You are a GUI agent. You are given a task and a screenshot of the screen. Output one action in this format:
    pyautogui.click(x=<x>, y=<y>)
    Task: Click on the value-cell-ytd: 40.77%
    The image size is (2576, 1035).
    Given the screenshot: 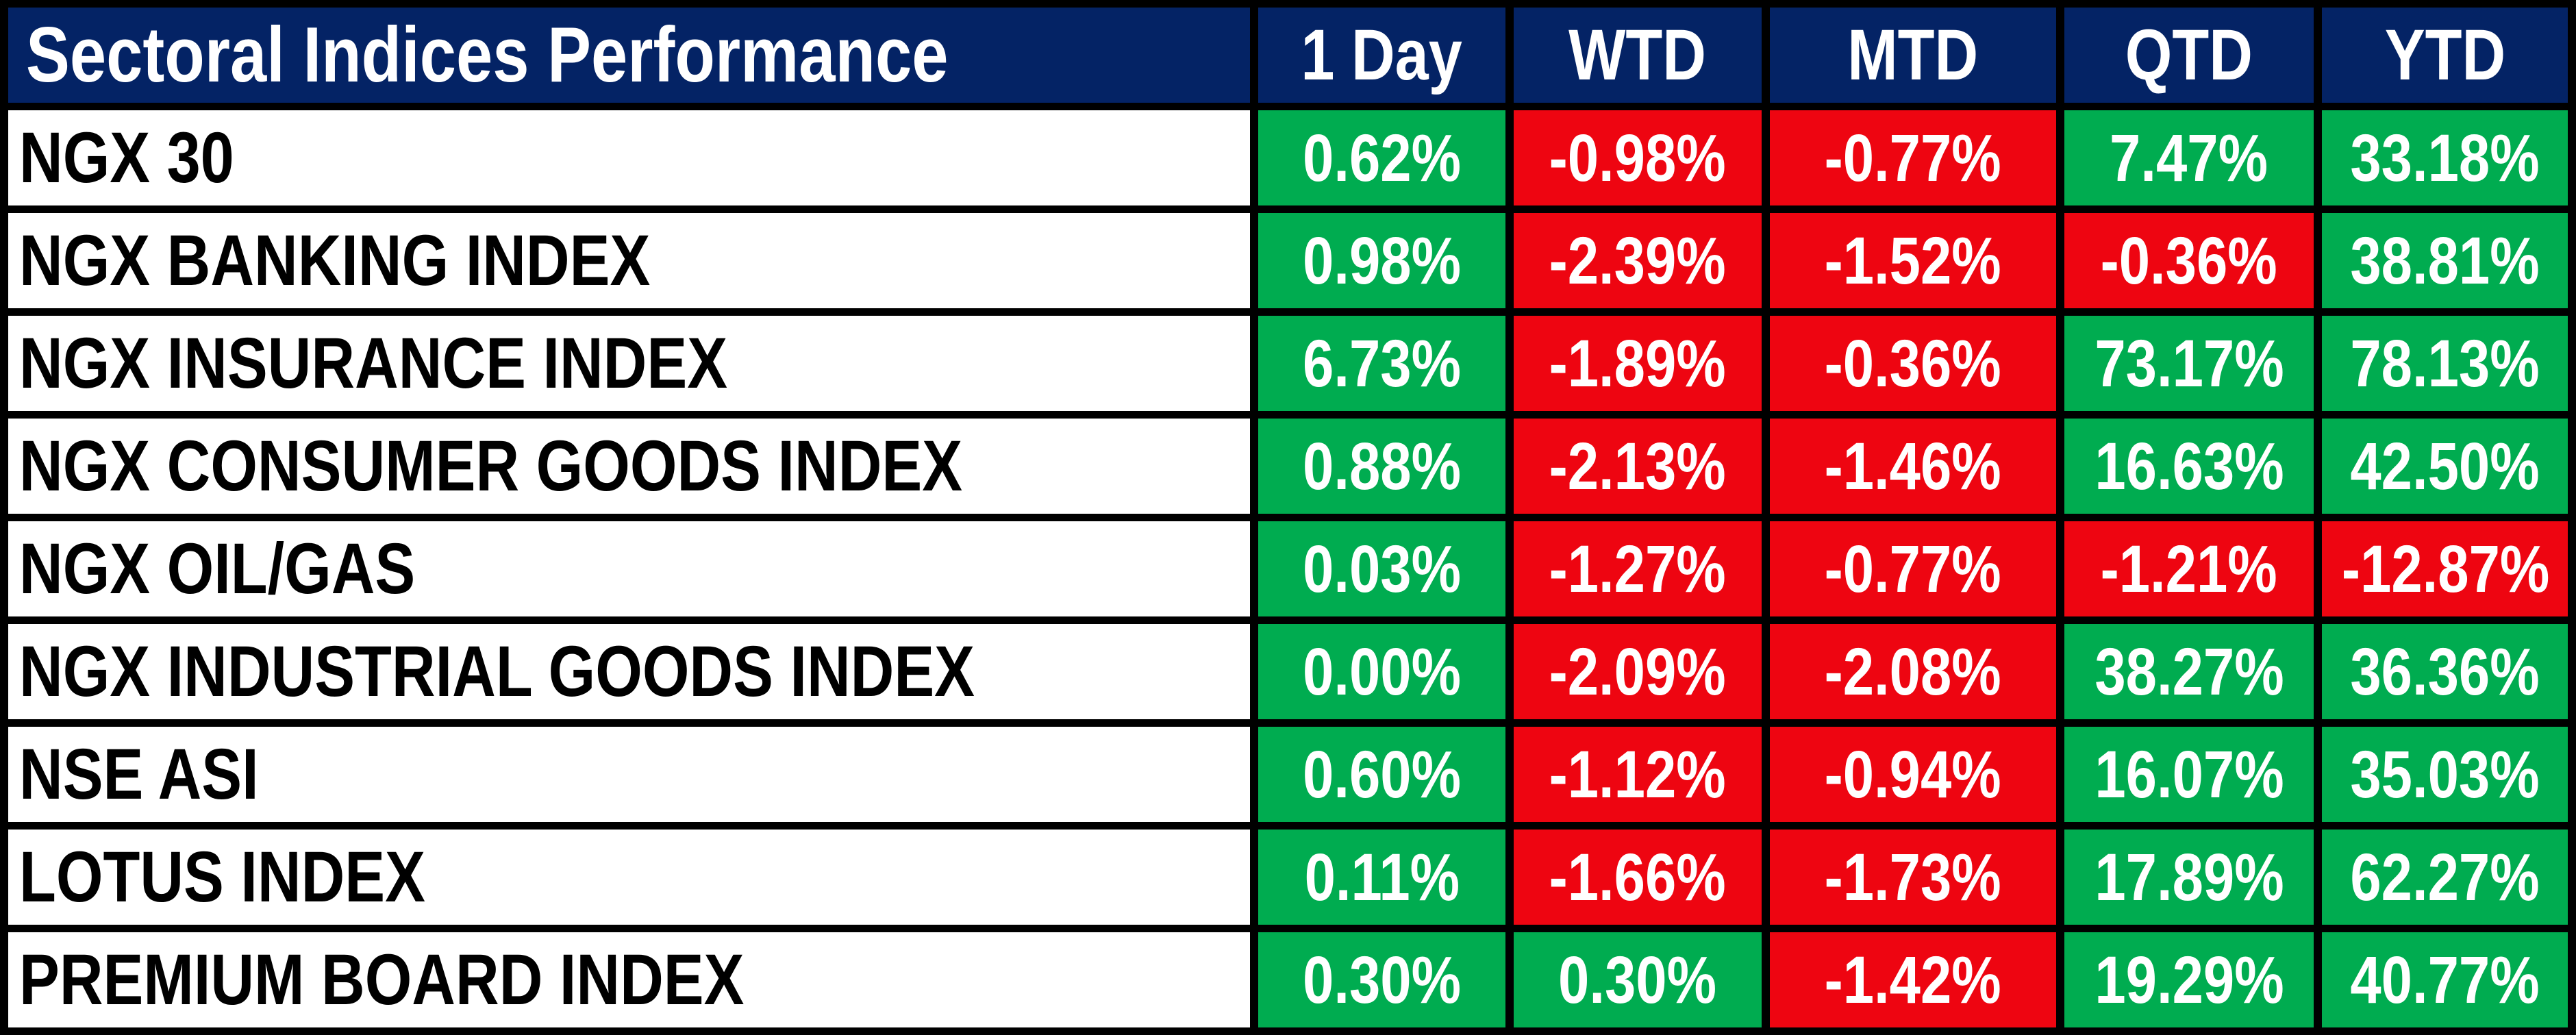 What is the action you would take?
    pyautogui.click(x=2445, y=979)
    